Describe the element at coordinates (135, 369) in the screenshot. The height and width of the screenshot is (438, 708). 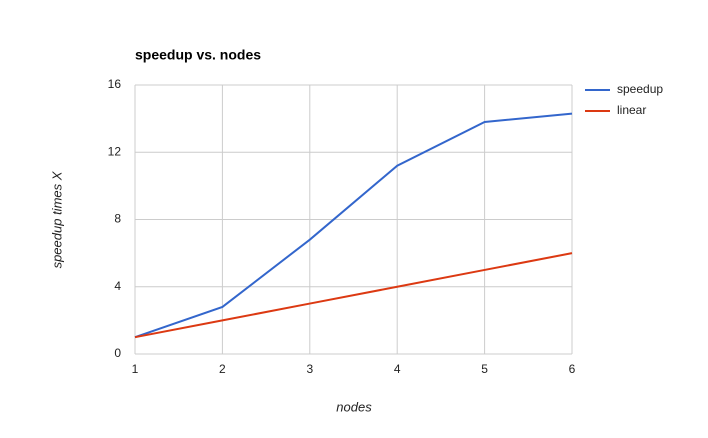
I see `x-tick-label: 1` at that location.